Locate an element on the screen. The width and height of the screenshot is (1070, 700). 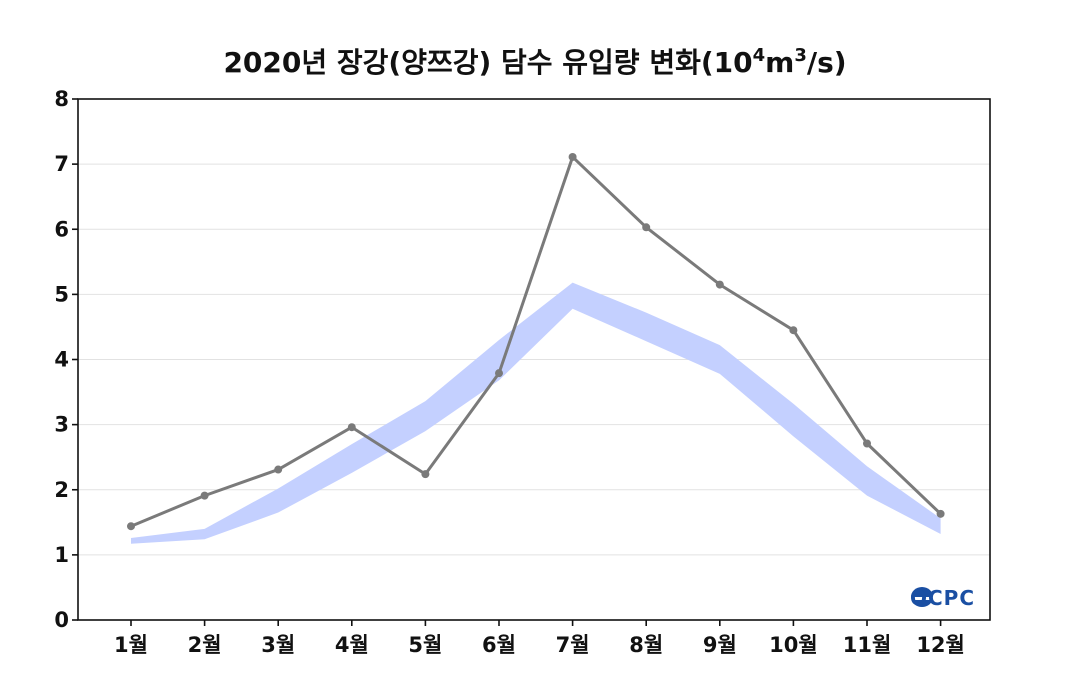
y-tick-label: 1 is located at coordinates (61, 555).